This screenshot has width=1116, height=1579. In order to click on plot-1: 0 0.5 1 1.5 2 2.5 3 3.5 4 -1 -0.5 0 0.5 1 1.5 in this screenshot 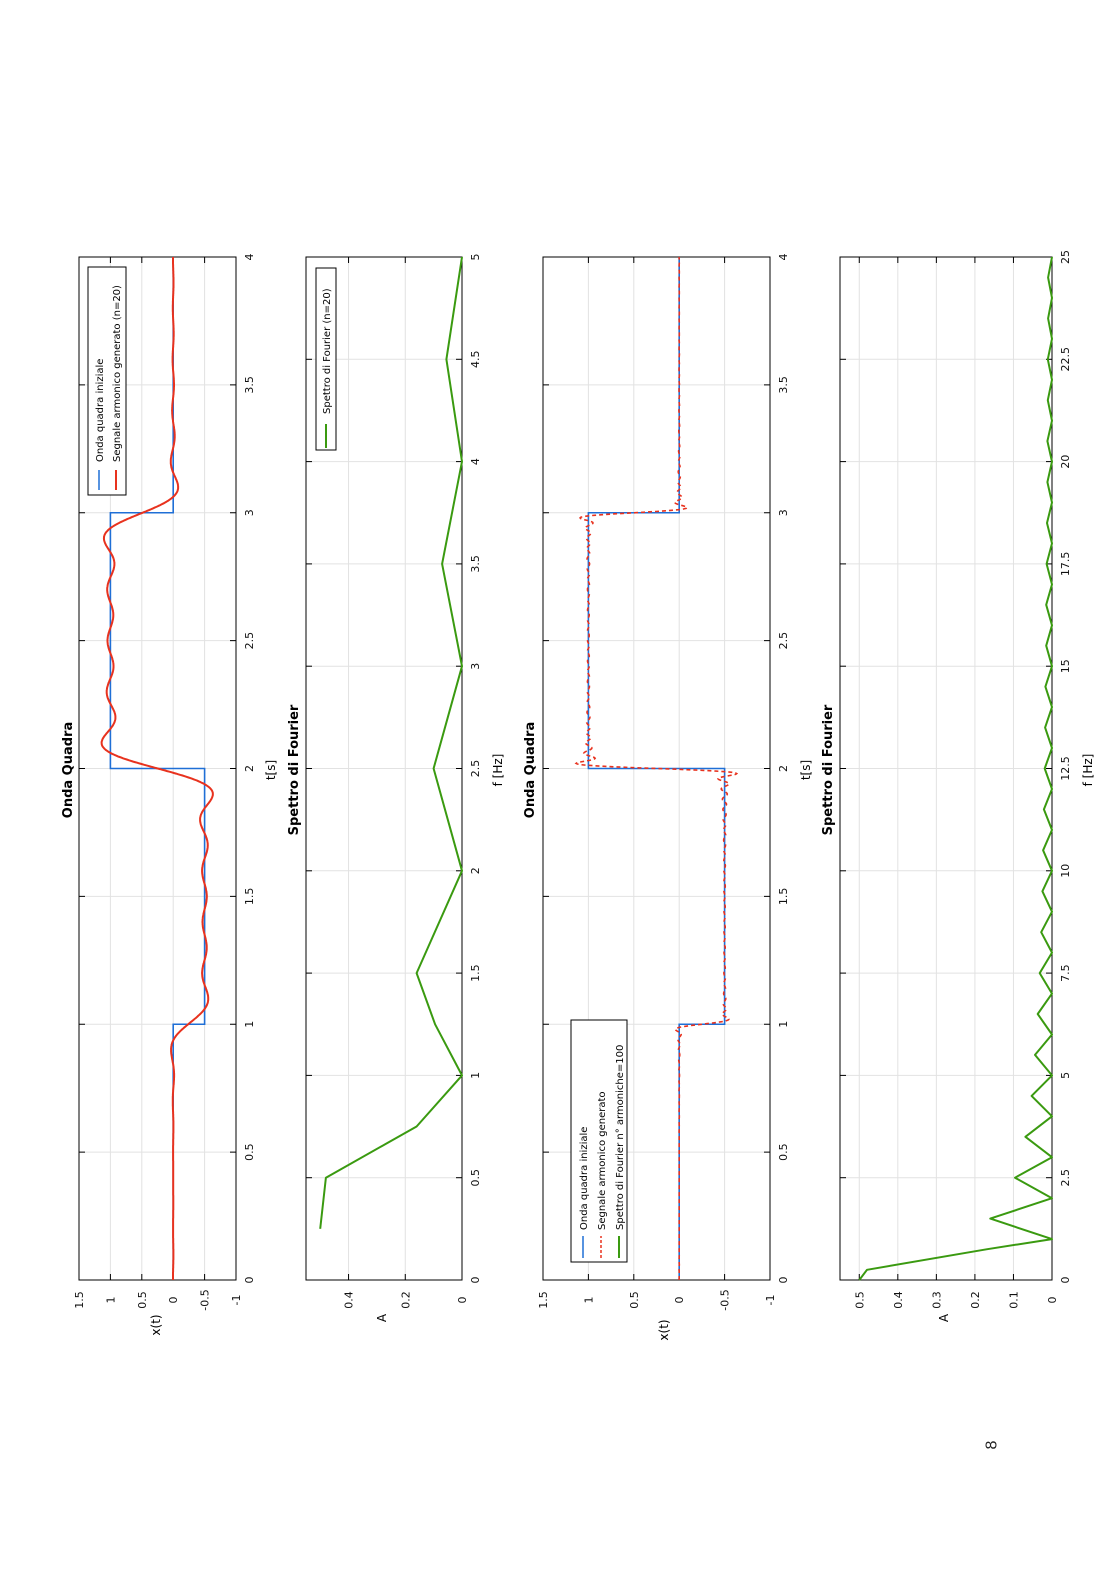, I will do `click(164, 782)`.